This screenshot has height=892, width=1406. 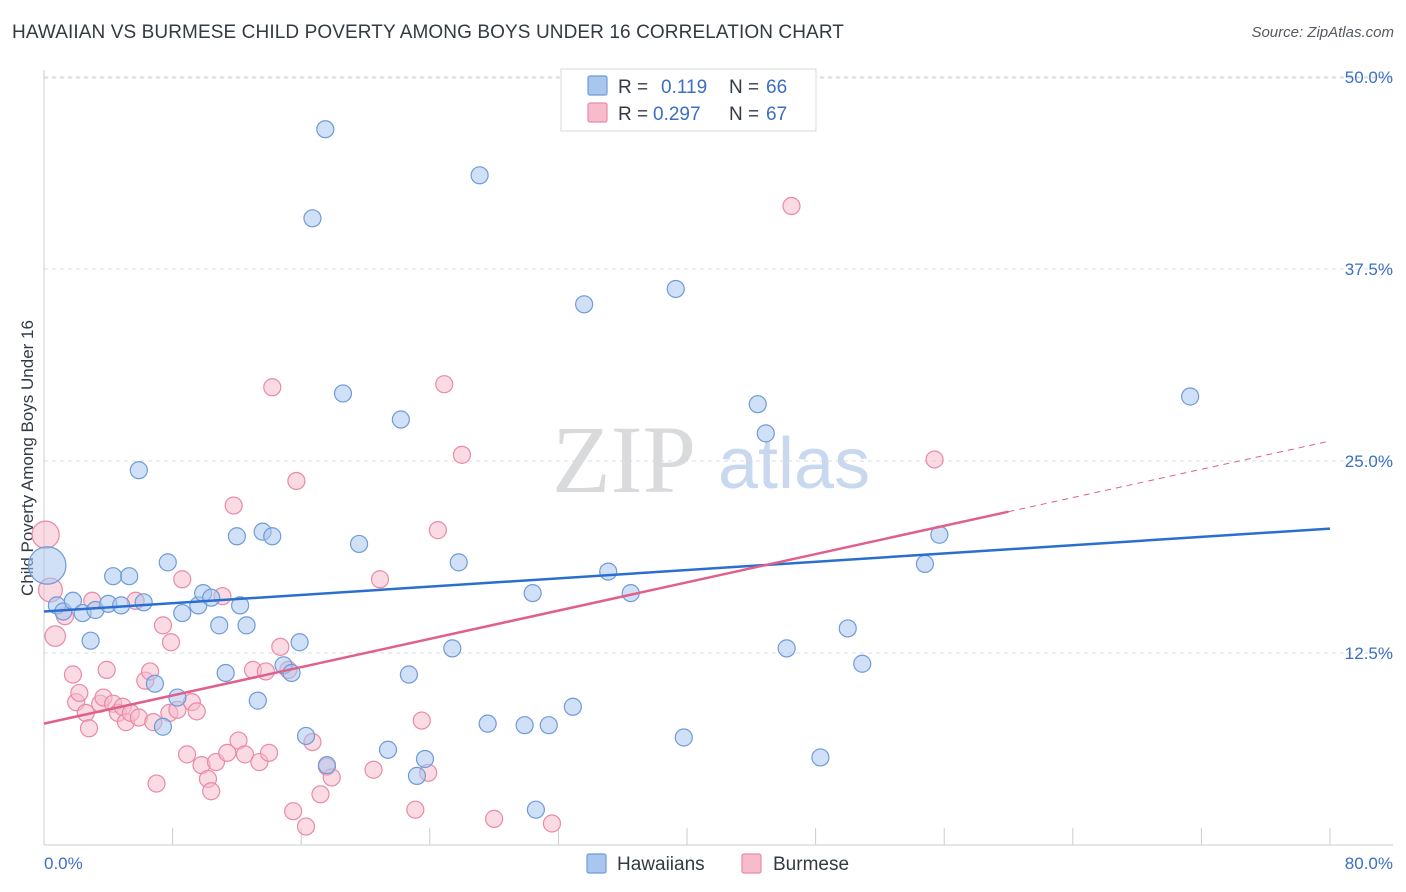 What do you see at coordinates (717, 864) in the screenshot?
I see `bottom-legend: Hawaiians Burmese` at bounding box center [717, 864].